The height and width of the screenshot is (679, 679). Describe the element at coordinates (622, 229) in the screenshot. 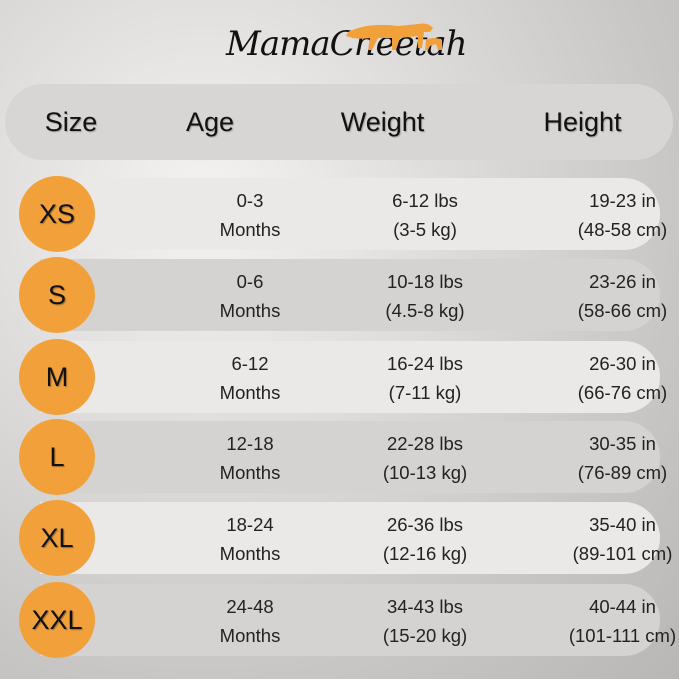

I see `cell-height-line: (48-58 cm)` at that location.